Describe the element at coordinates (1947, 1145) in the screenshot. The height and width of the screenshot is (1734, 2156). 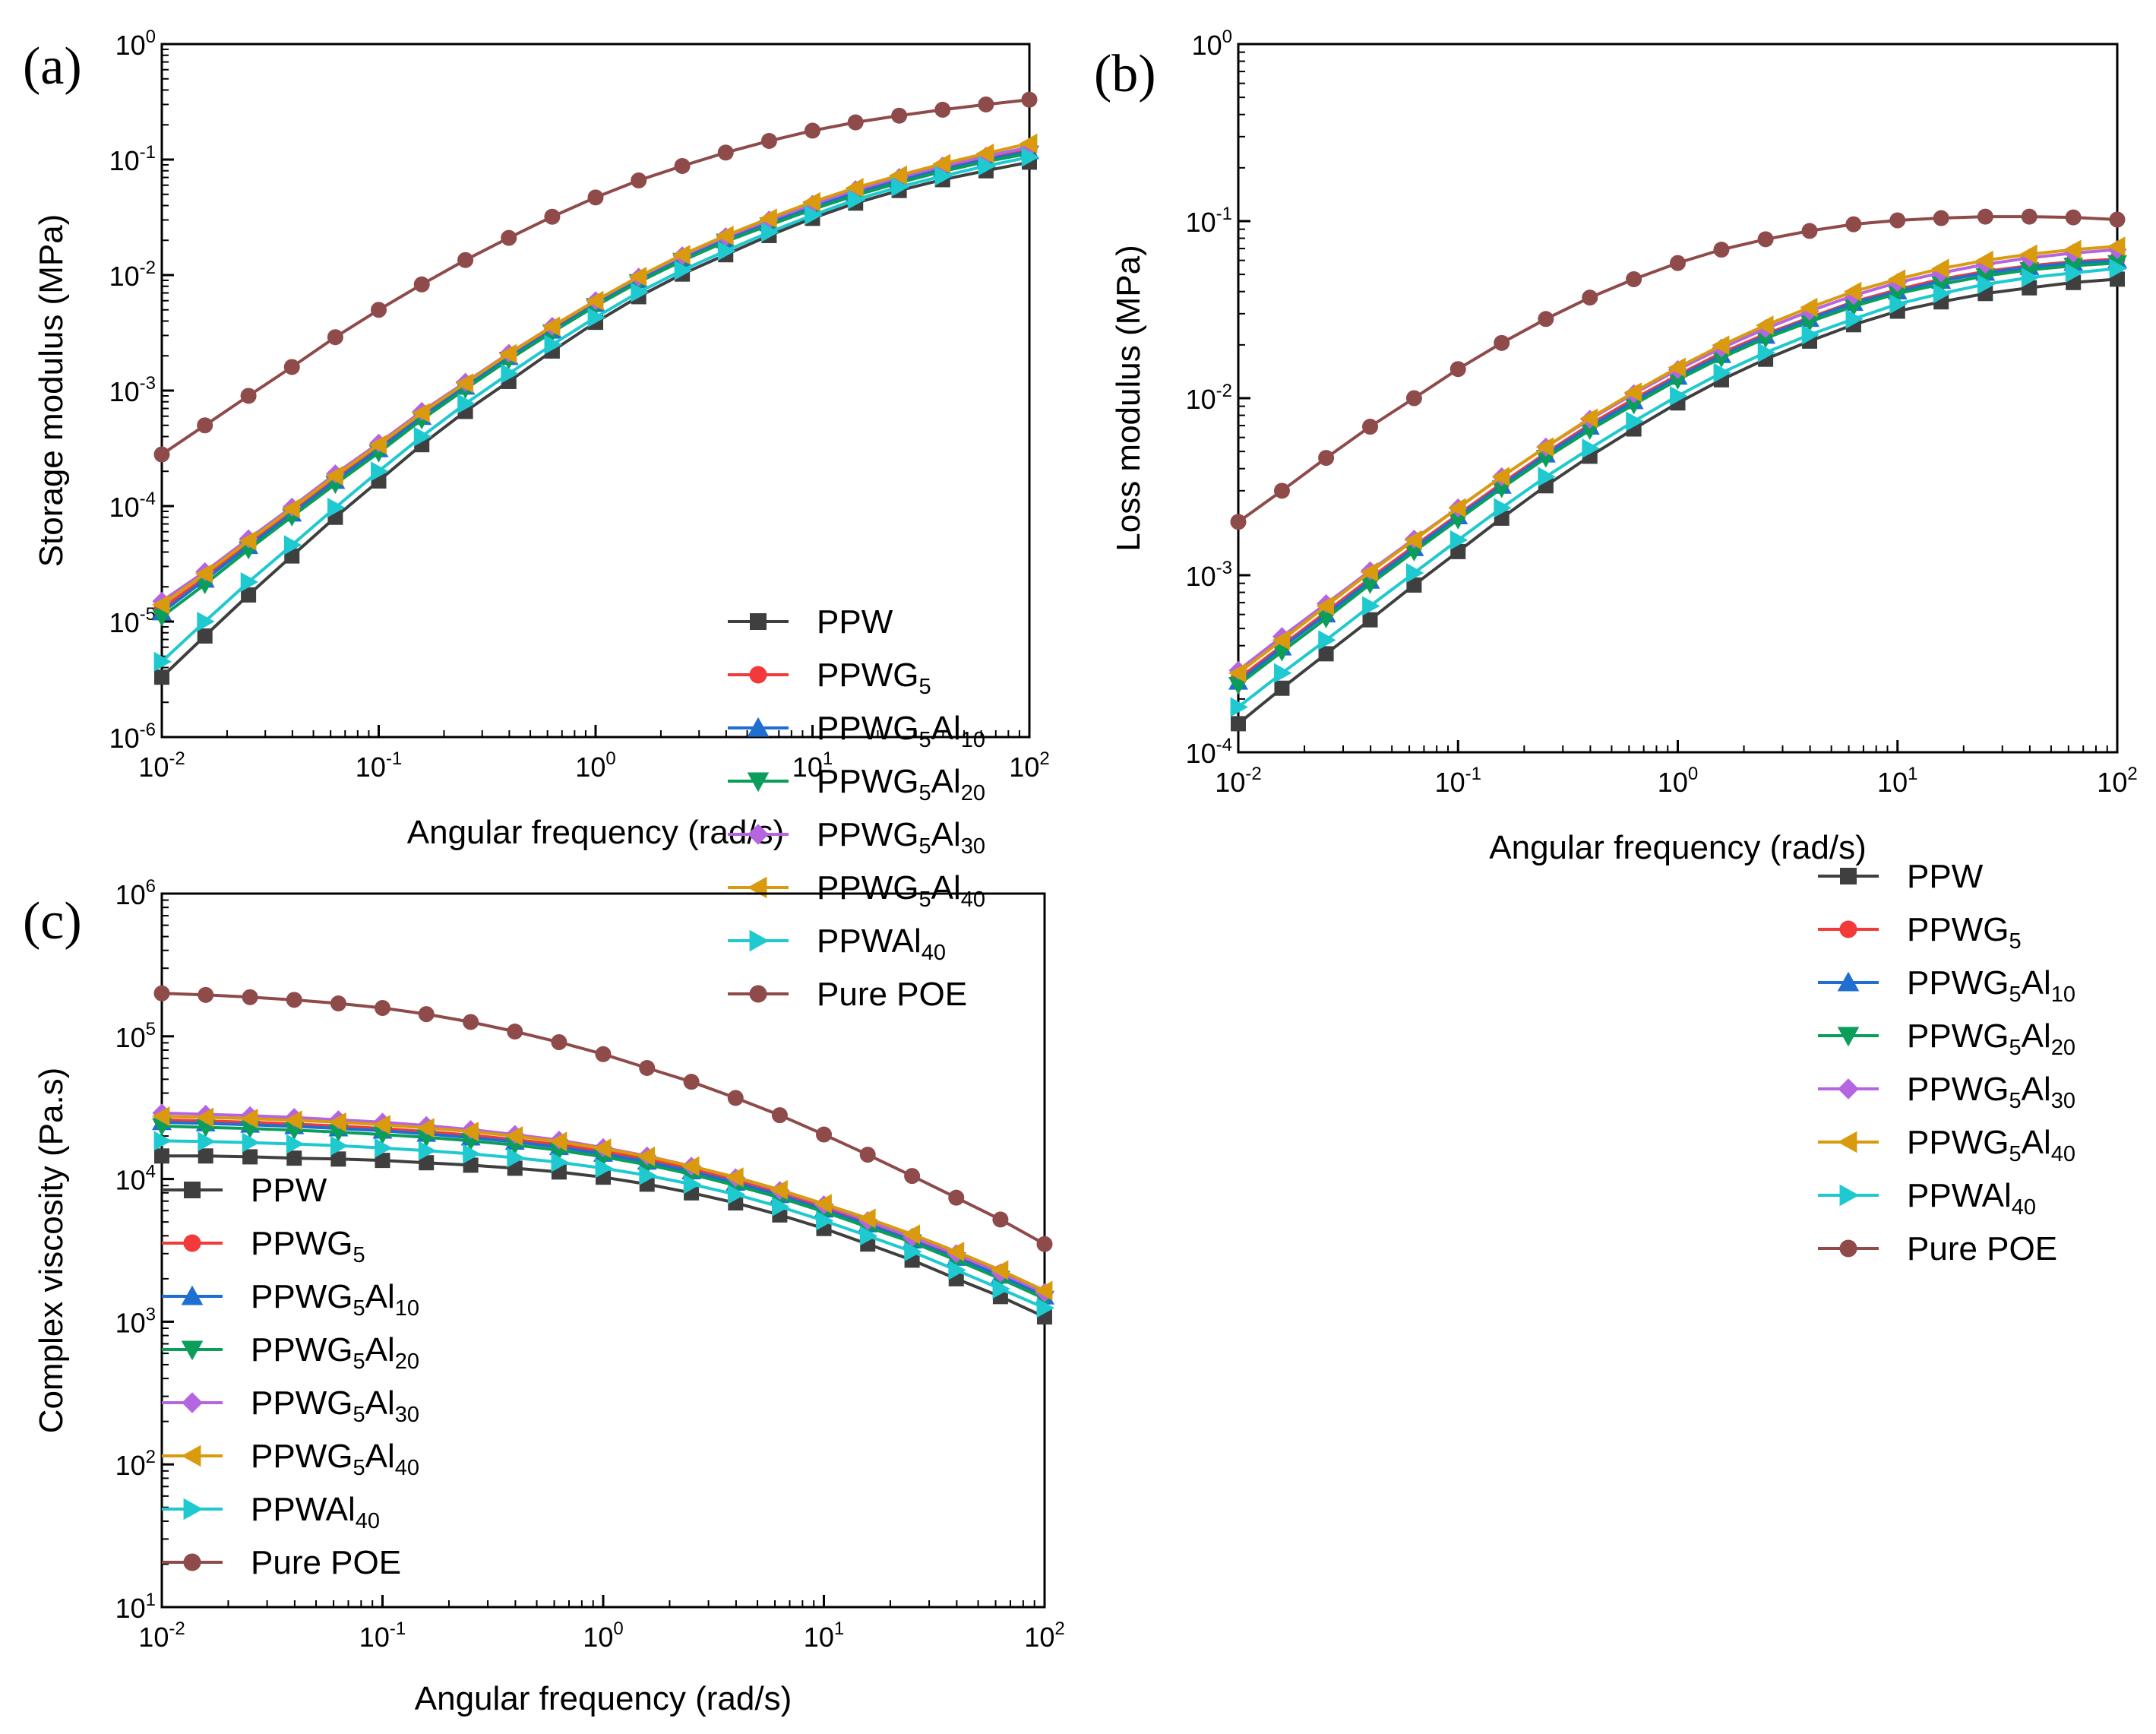
I see `legend-item: PPWG5Al40` at that location.